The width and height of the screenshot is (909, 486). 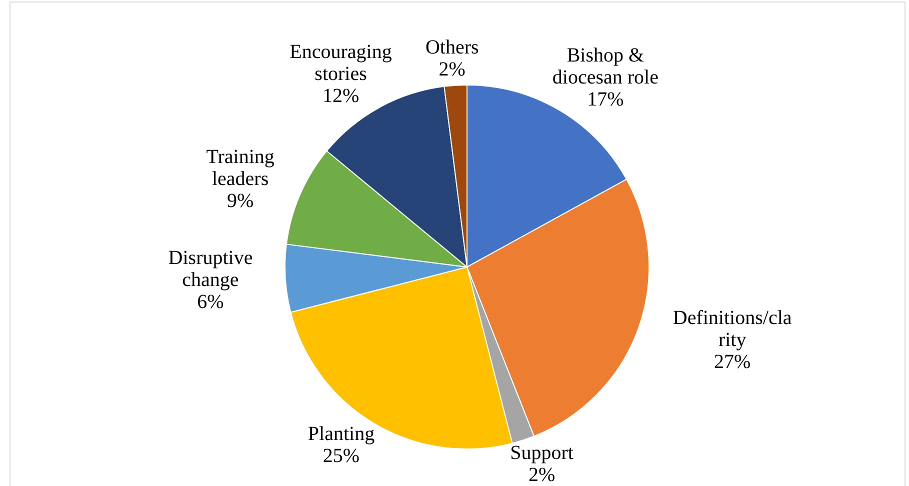 I want to click on data-label: 27%, so click(x=732, y=361).